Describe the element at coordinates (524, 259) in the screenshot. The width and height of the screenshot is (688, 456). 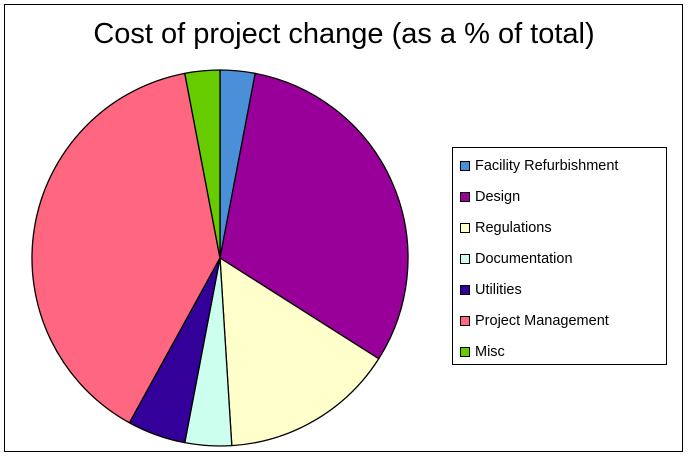
I see `legend-label: Documentation` at that location.